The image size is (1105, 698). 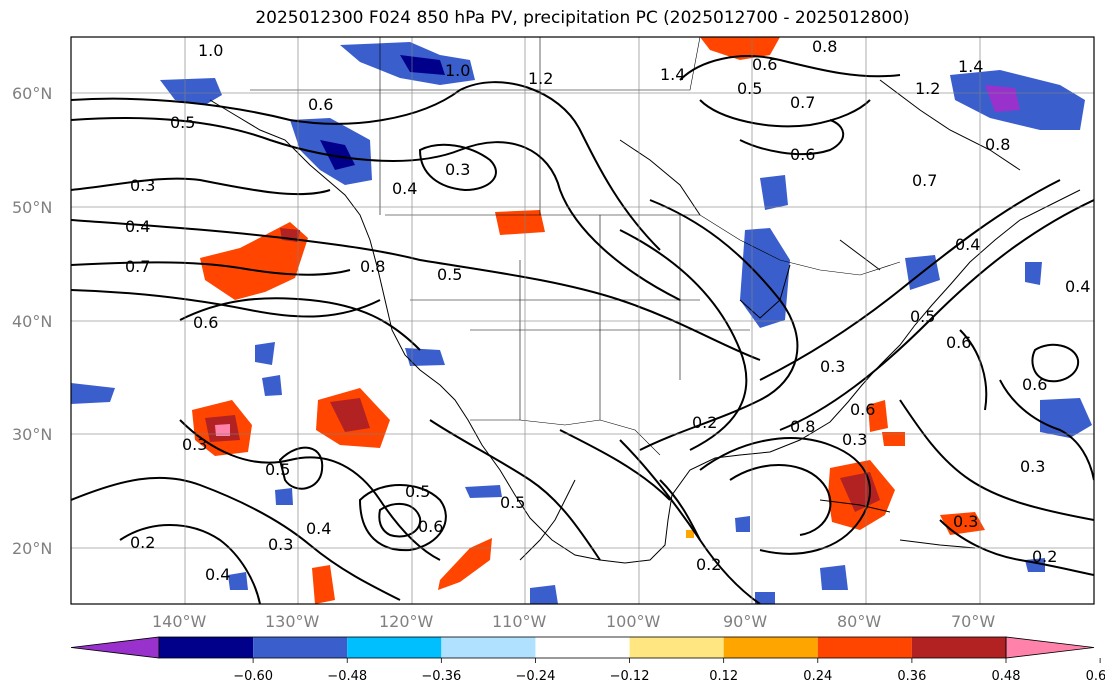 I want to click on colorbar-tick-label: 0.48, so click(x=1006, y=676).